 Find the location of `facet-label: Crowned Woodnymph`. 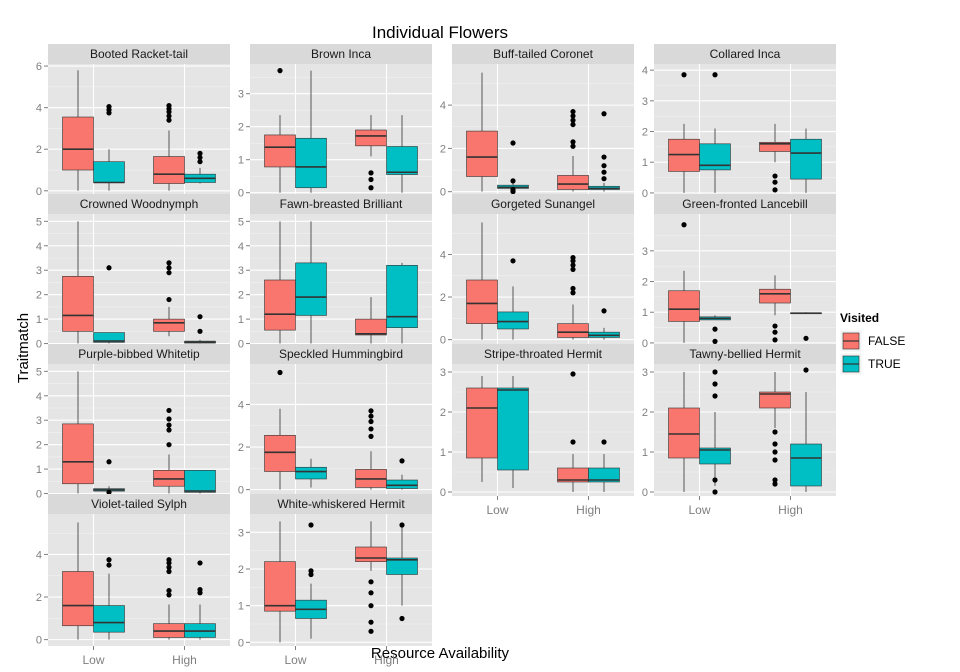

facet-label: Crowned Woodnymph is located at coordinates (139, 204).